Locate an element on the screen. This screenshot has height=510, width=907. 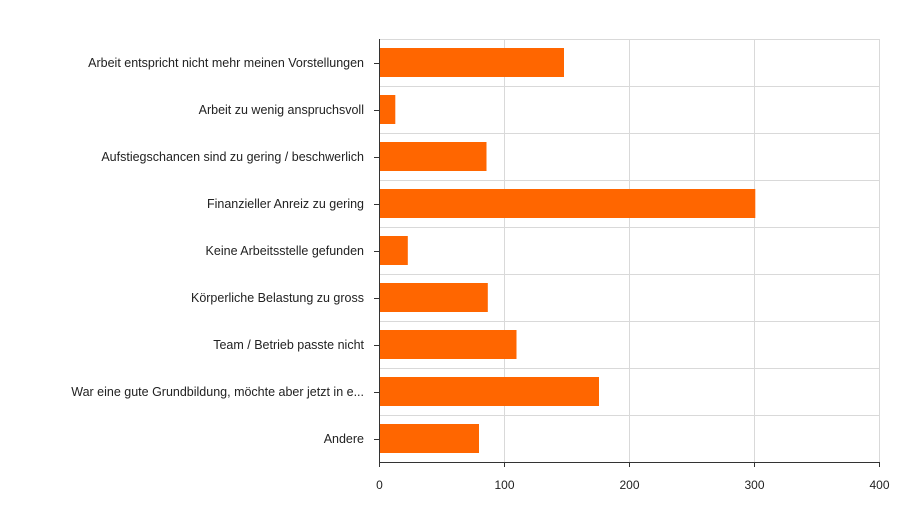
category-label: Keine Arbeitsstelle gefunden is located at coordinates (285, 251).